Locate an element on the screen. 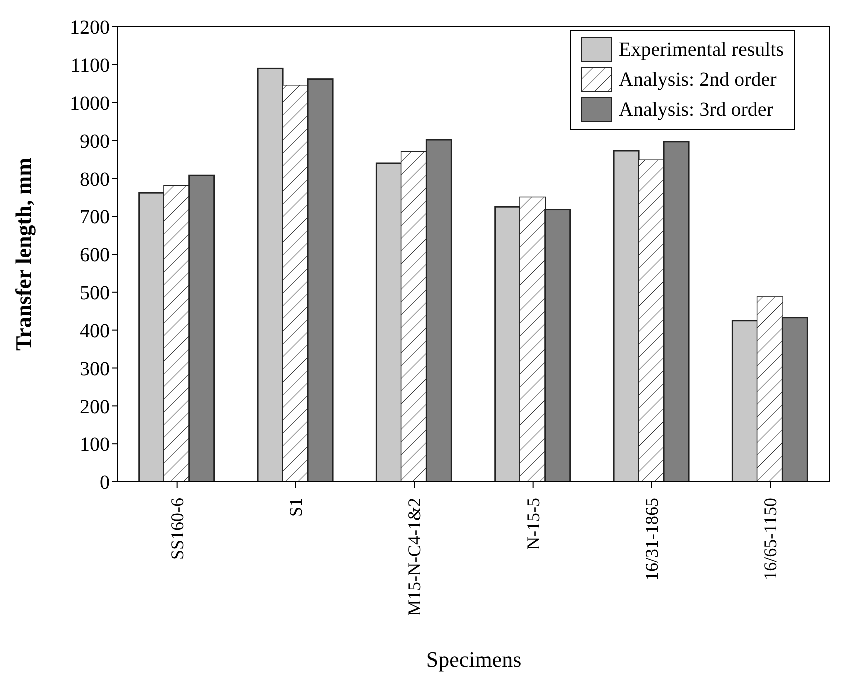 This screenshot has height=685, width=843. y-tick-label: 100 is located at coordinates (95, 445).